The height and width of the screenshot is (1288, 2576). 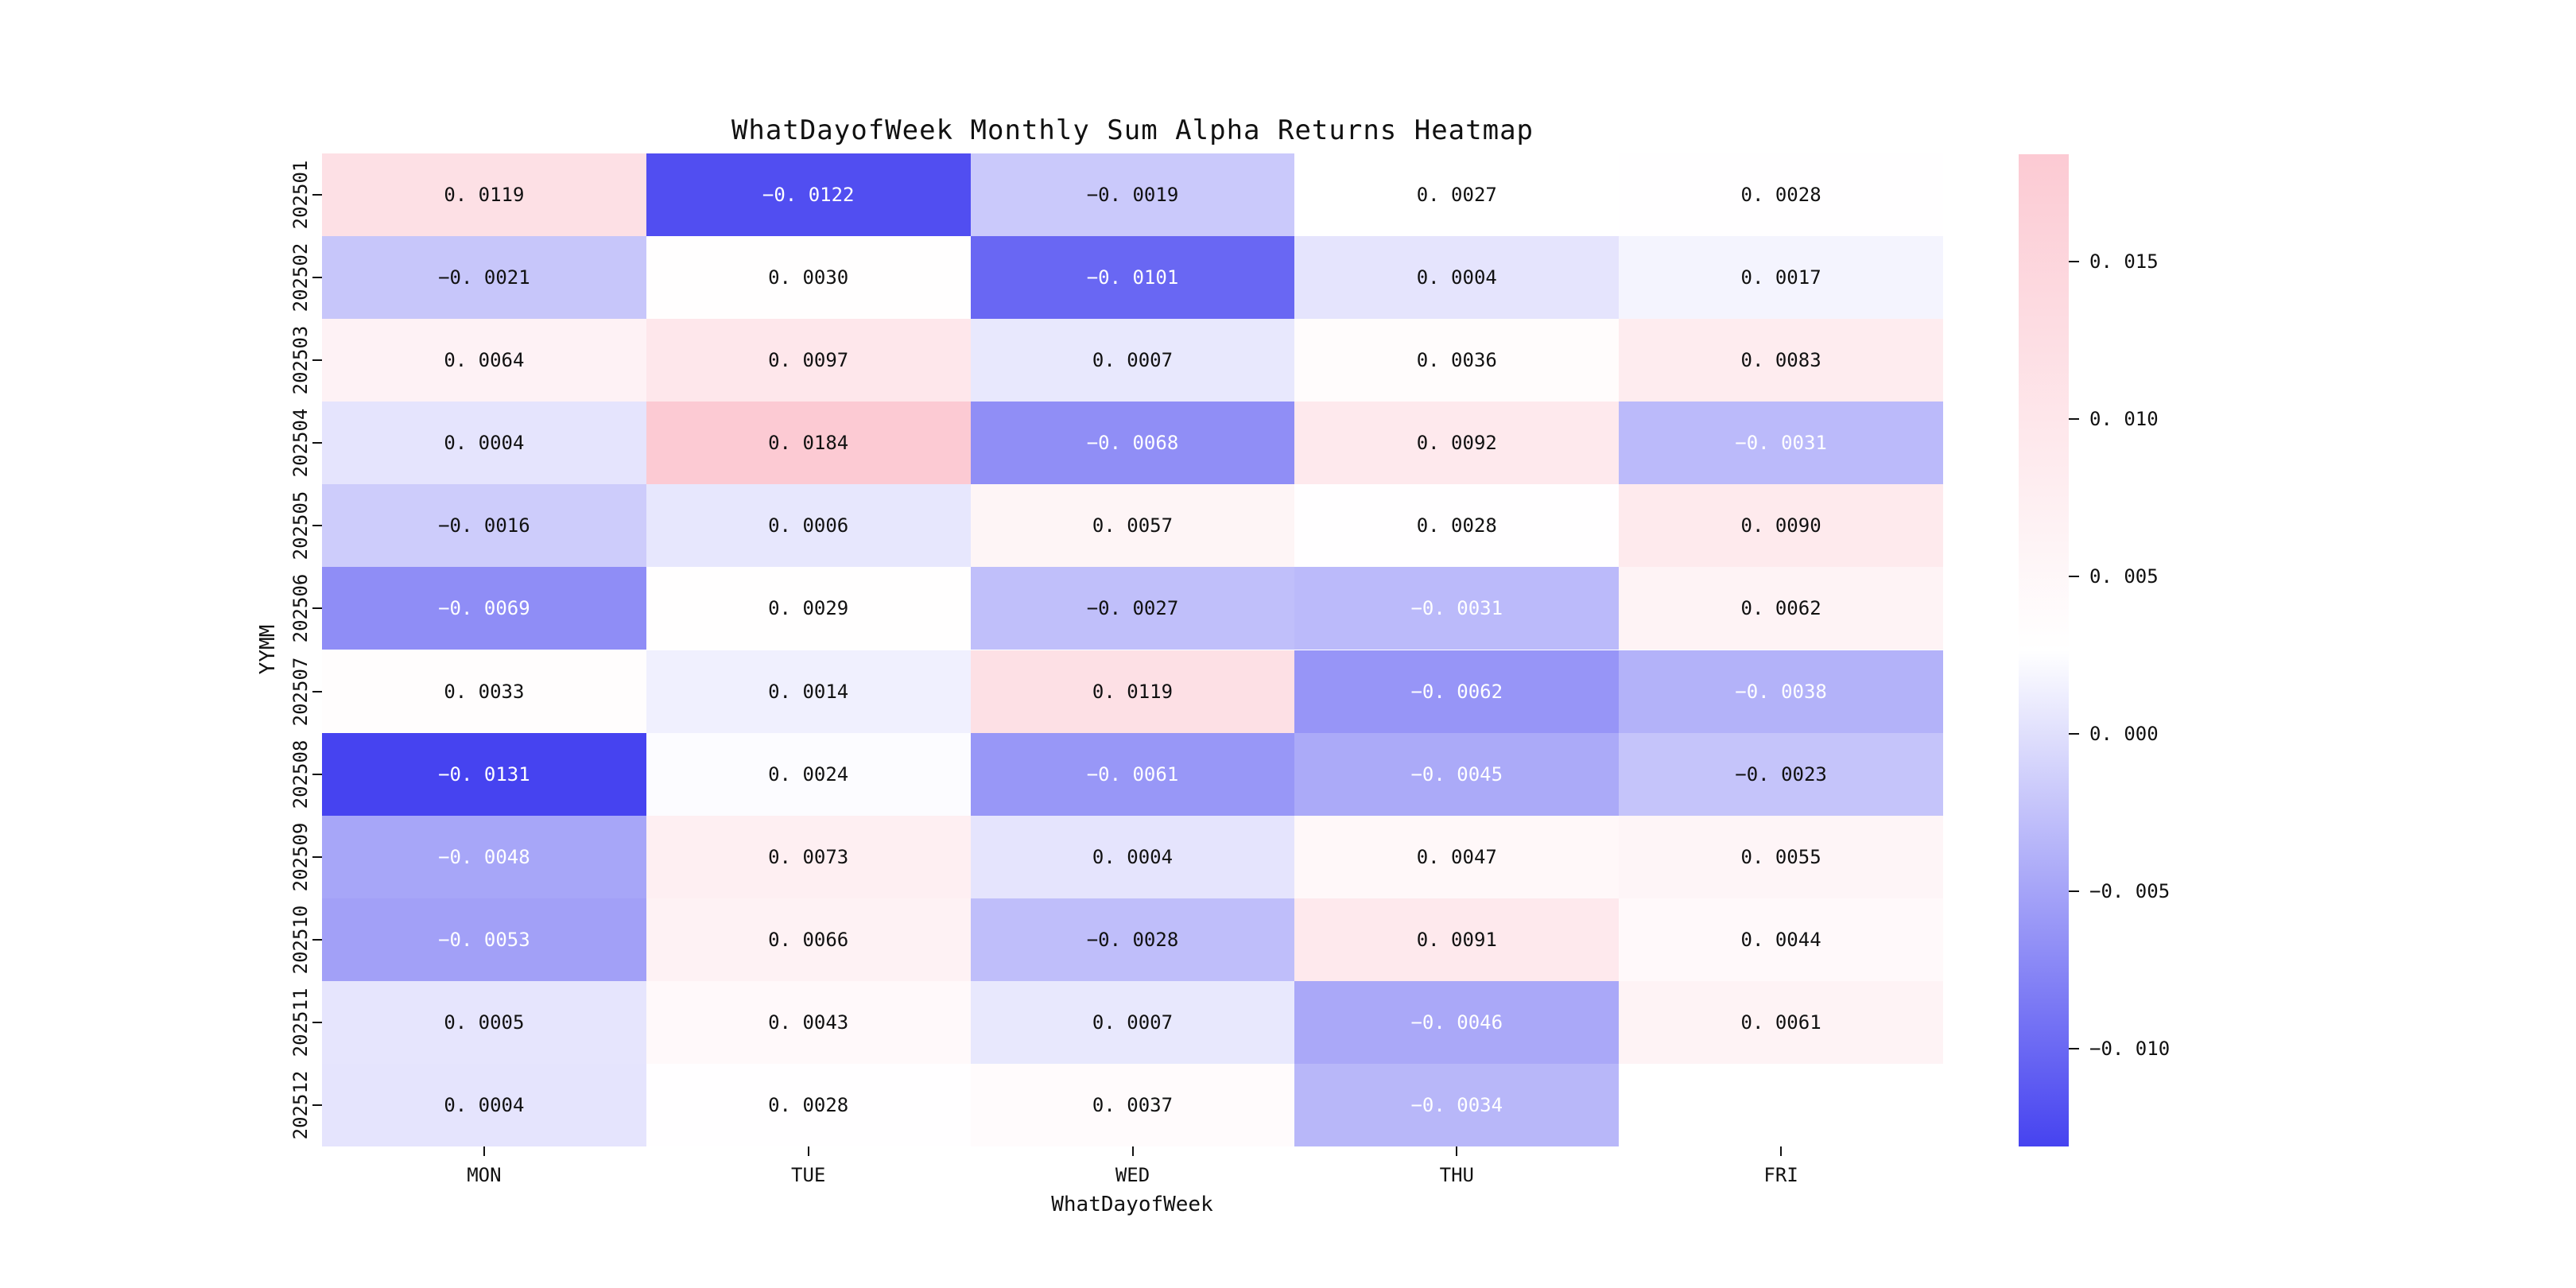 What do you see at coordinates (1781, 774) in the screenshot?
I see `heatmap-cell: −0. 0023` at bounding box center [1781, 774].